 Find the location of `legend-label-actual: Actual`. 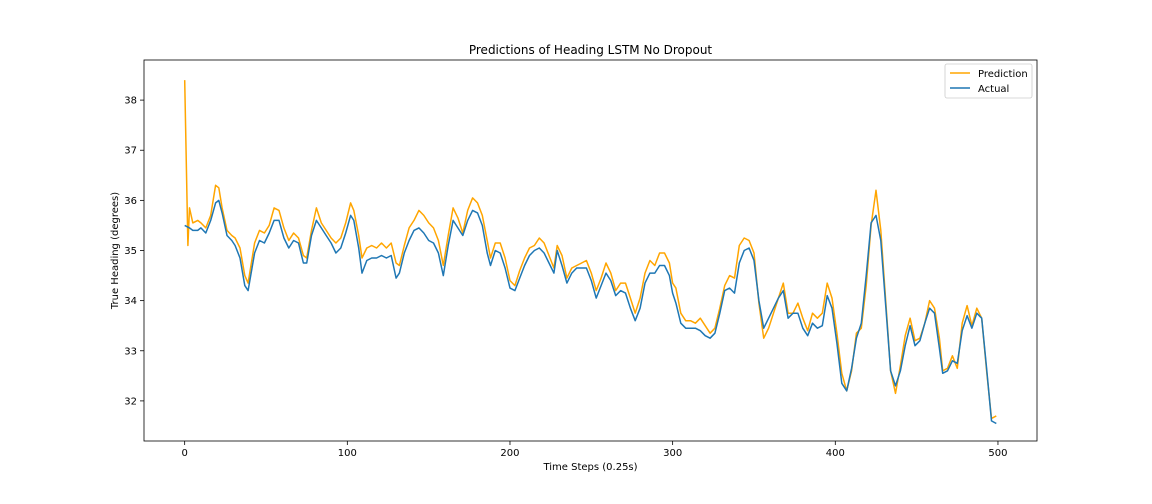

legend-label-actual: Actual is located at coordinates (993, 89).